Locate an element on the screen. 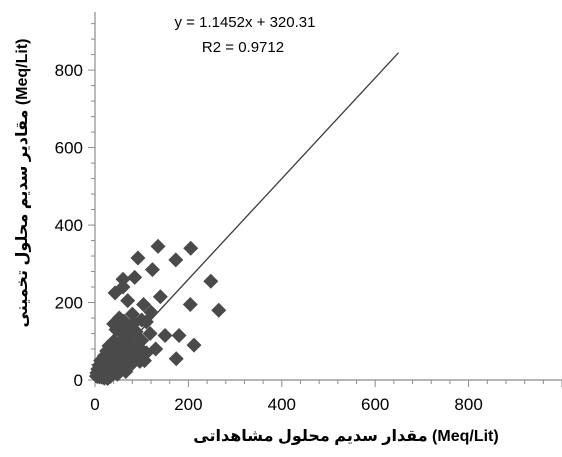  y-axis-title: مقادیر سدیم محلول تخمینی (Meq/Lit) is located at coordinates (22, 183).